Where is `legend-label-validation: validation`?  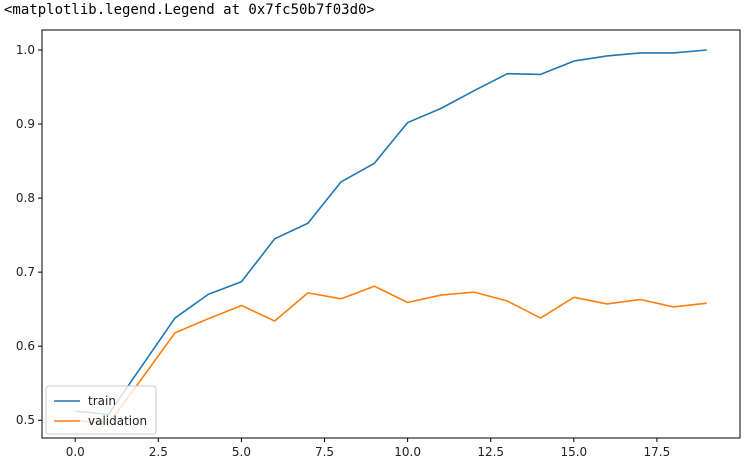
legend-label-validation: validation is located at coordinates (117, 421).